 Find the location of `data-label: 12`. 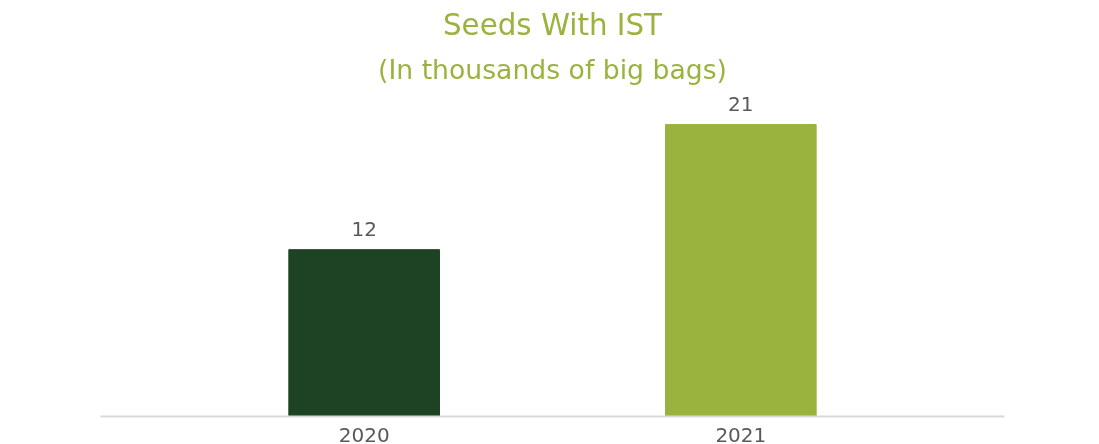

data-label: 12 is located at coordinates (364, 228).